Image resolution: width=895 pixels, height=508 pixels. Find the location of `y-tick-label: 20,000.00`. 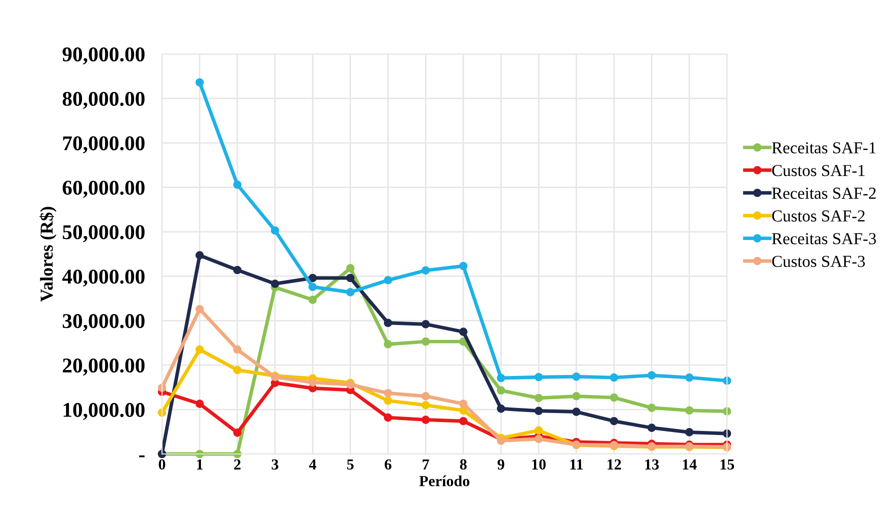

y-tick-label: 20,000.00 is located at coordinates (103, 367).